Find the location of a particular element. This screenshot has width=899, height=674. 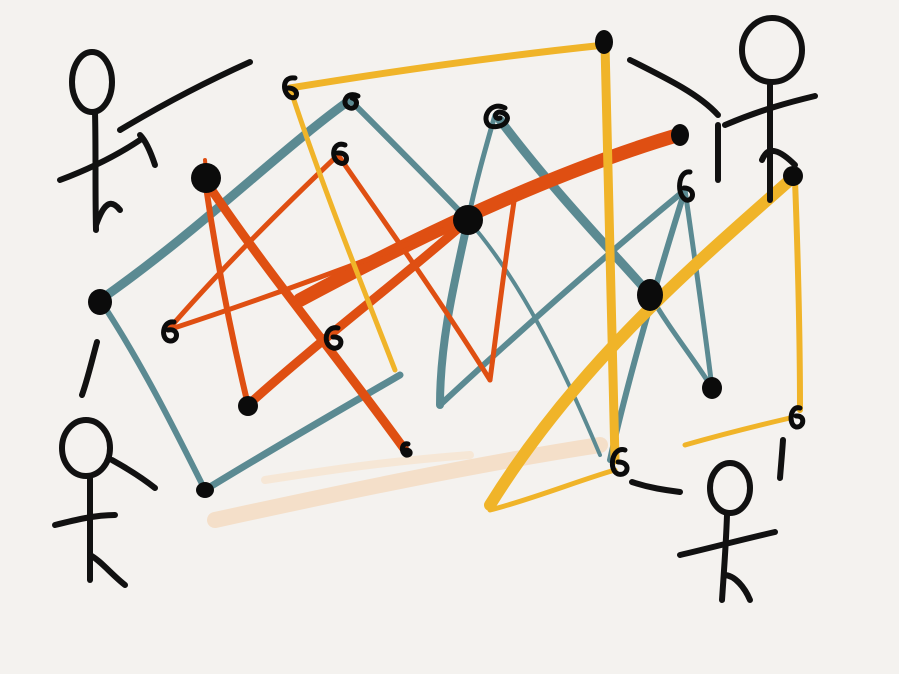

node-hub is located at coordinates (468, 220).